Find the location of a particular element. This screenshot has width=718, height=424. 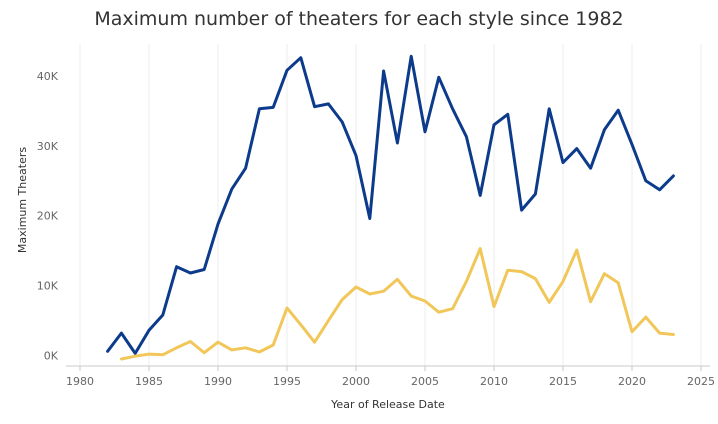

y-axis-title: Maximum Theaters is located at coordinates (22, 200).